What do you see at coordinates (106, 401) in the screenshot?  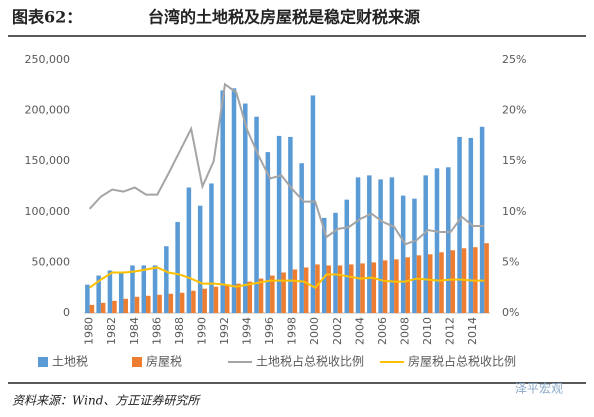 I see `source: 资料来源：Wind、方正证券研究所` at bounding box center [106, 401].